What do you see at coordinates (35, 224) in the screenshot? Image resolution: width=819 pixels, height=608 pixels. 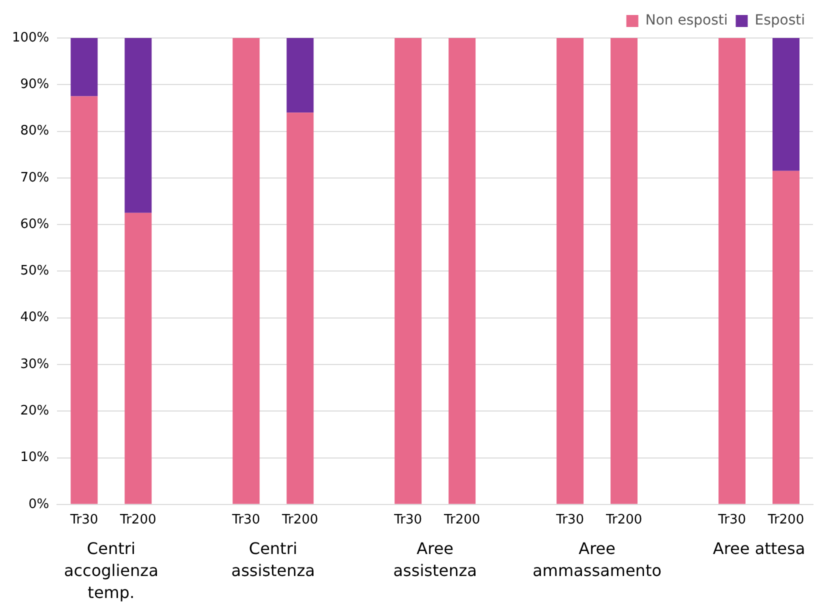 I see `y-tick-label: 60%` at bounding box center [35, 224].